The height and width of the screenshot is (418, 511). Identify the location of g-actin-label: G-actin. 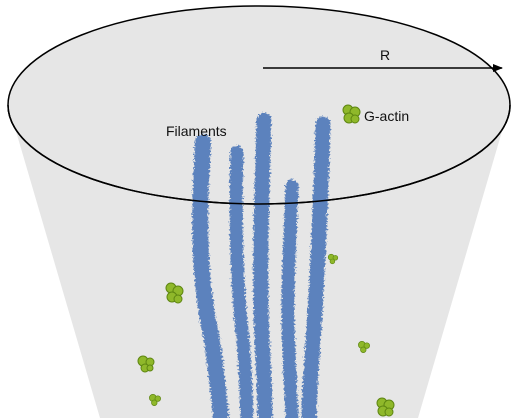
(386, 116).